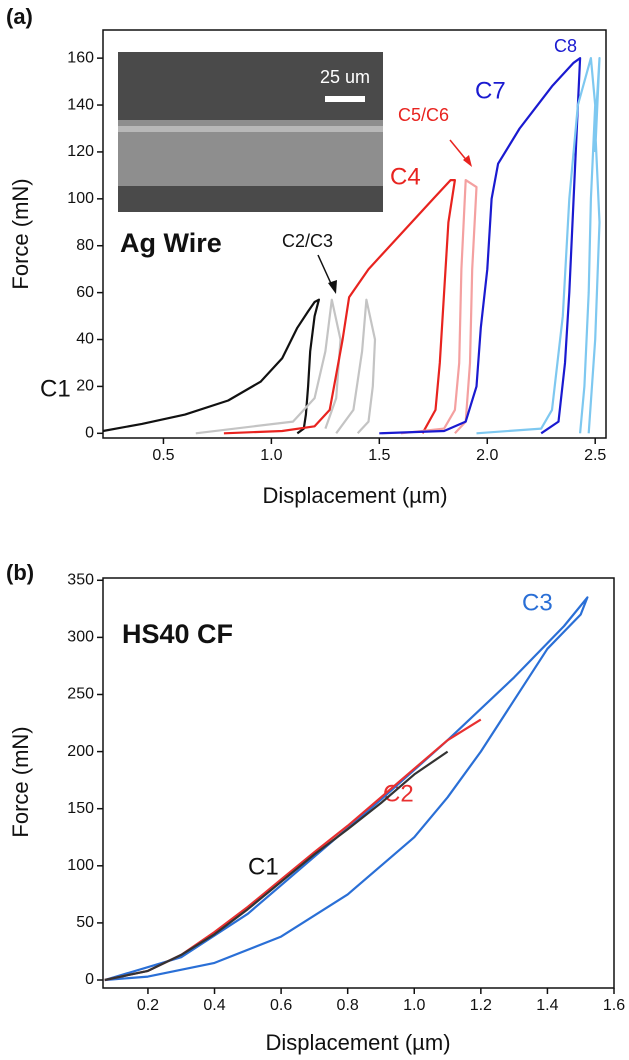  What do you see at coordinates (348, 1005) in the screenshot?
I see `x-tick-label: 0.8` at bounding box center [348, 1005].